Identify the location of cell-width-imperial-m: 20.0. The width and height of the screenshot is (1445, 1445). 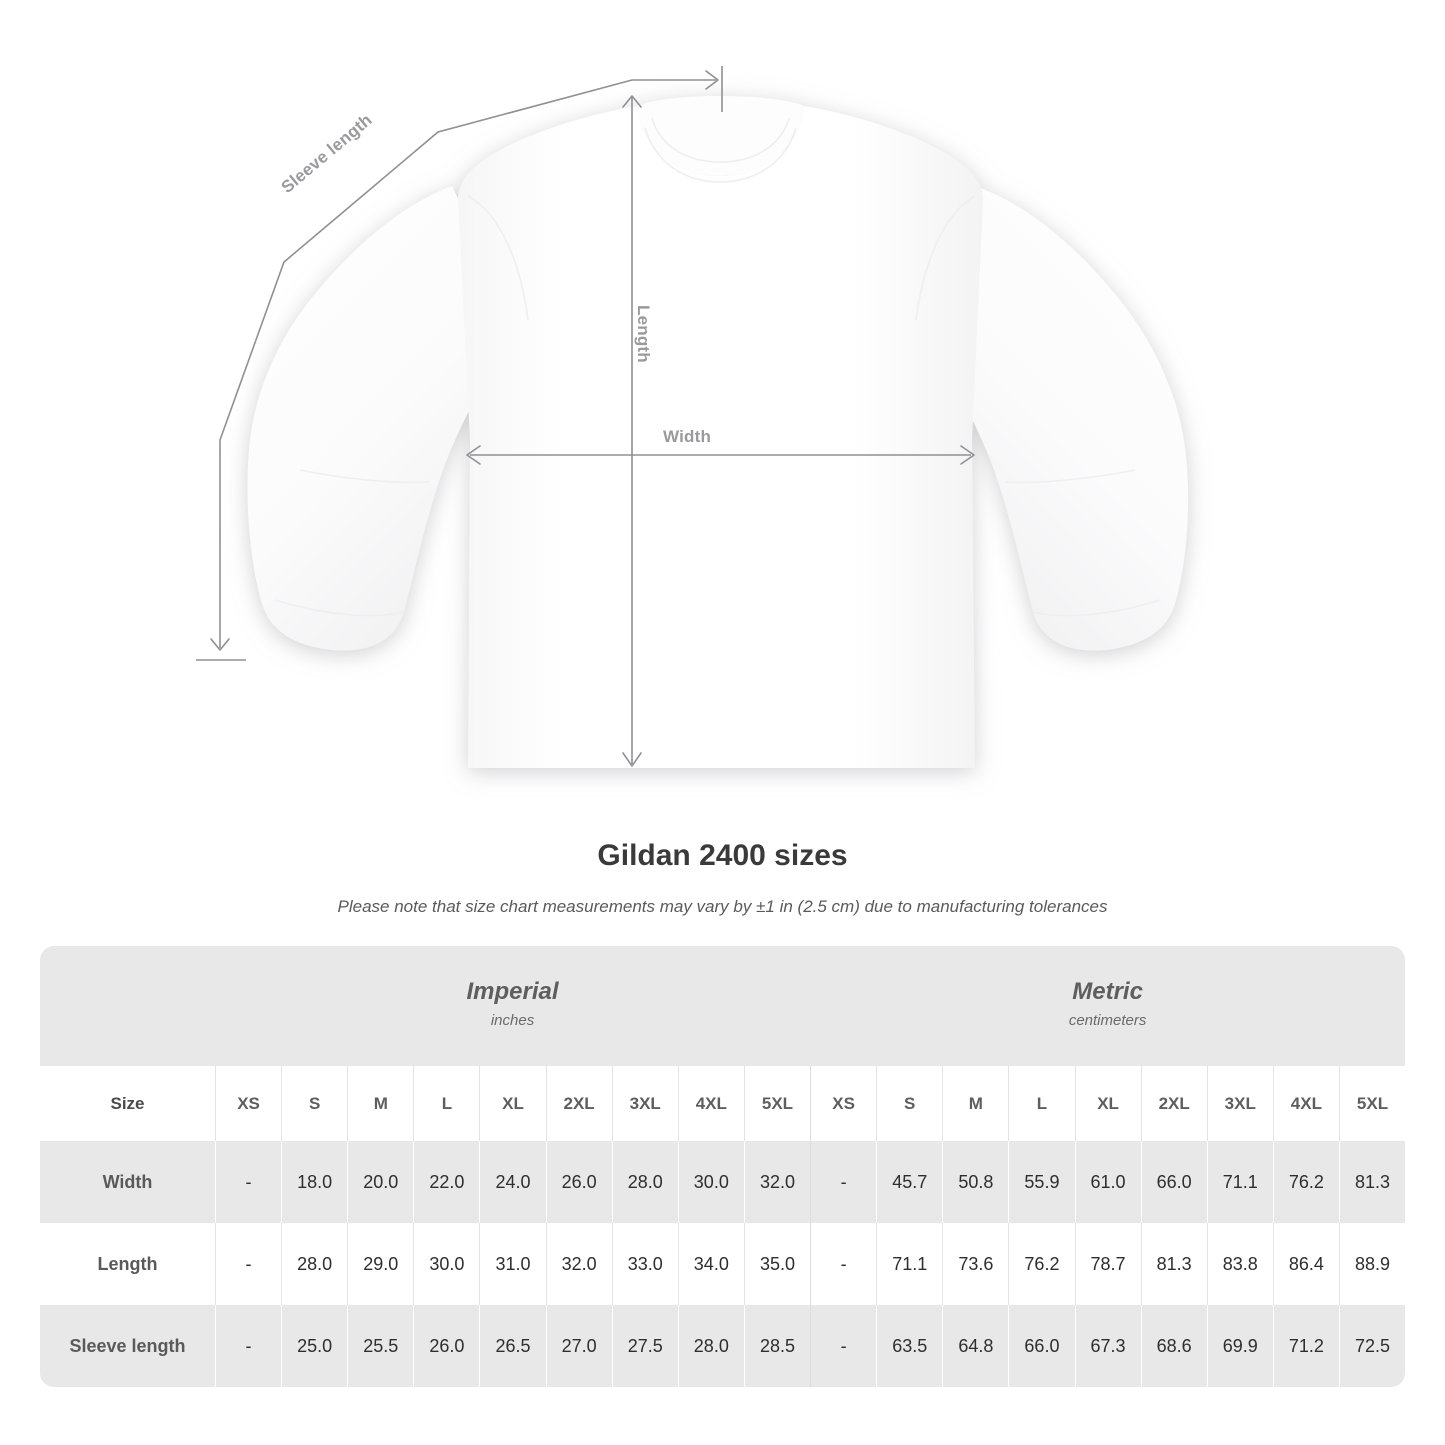
(380, 1182).